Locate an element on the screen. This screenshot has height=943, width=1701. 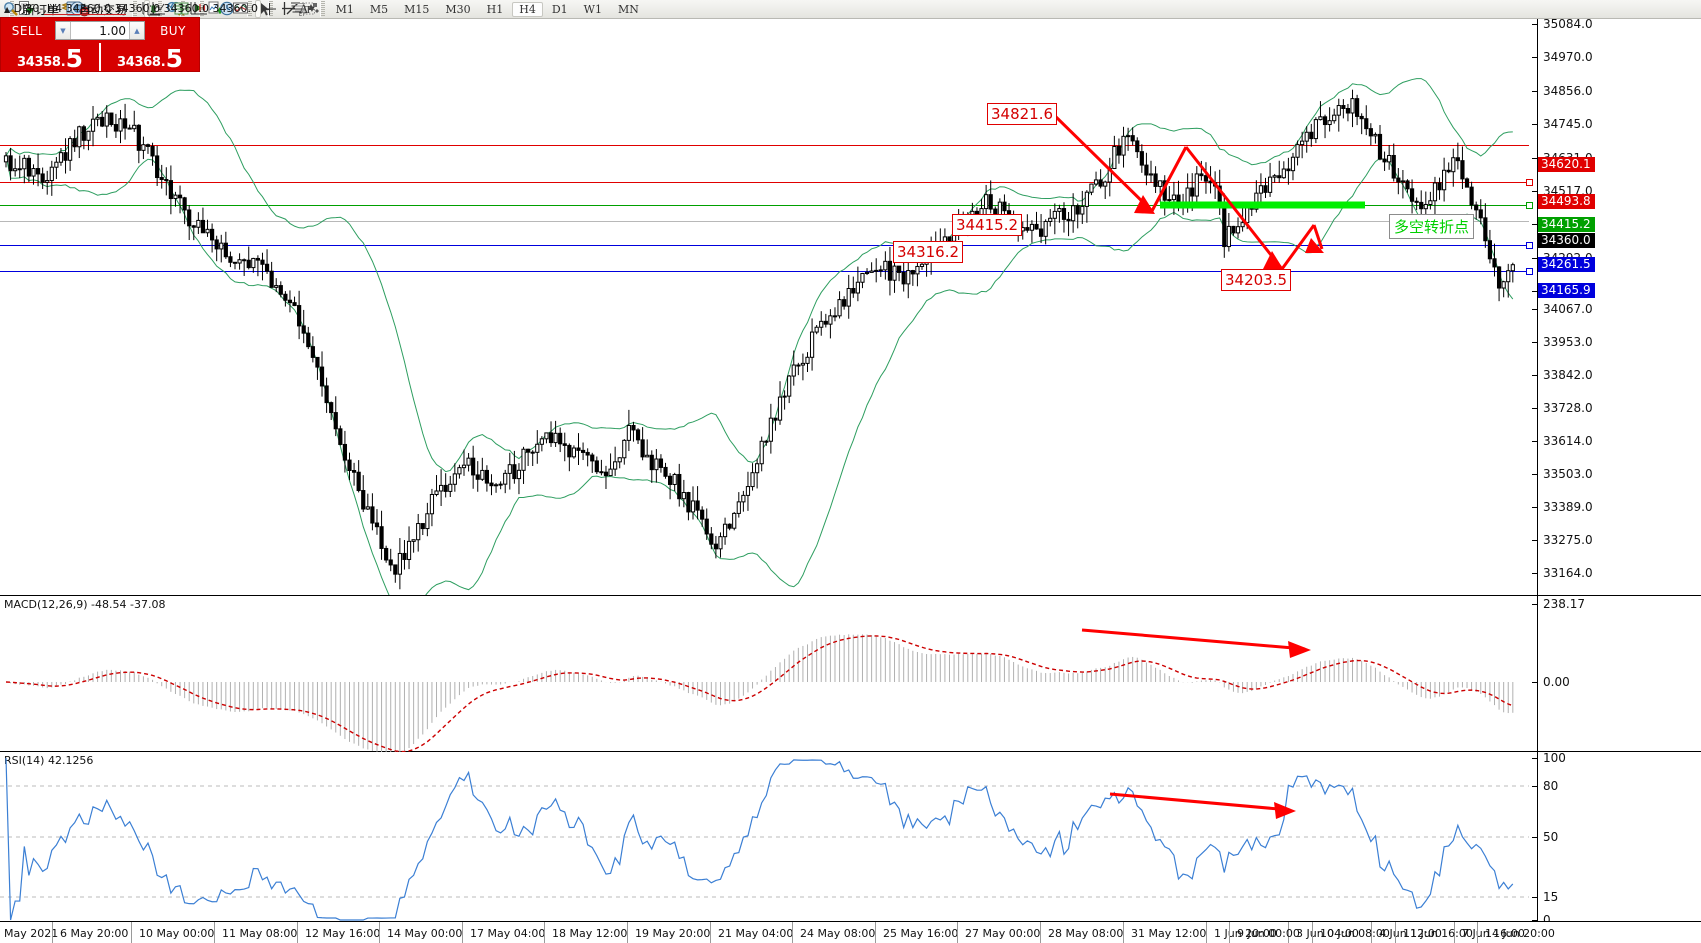
order-panel-quotes: 34358. 5 34368. 5 is located at coordinates (100, 57).